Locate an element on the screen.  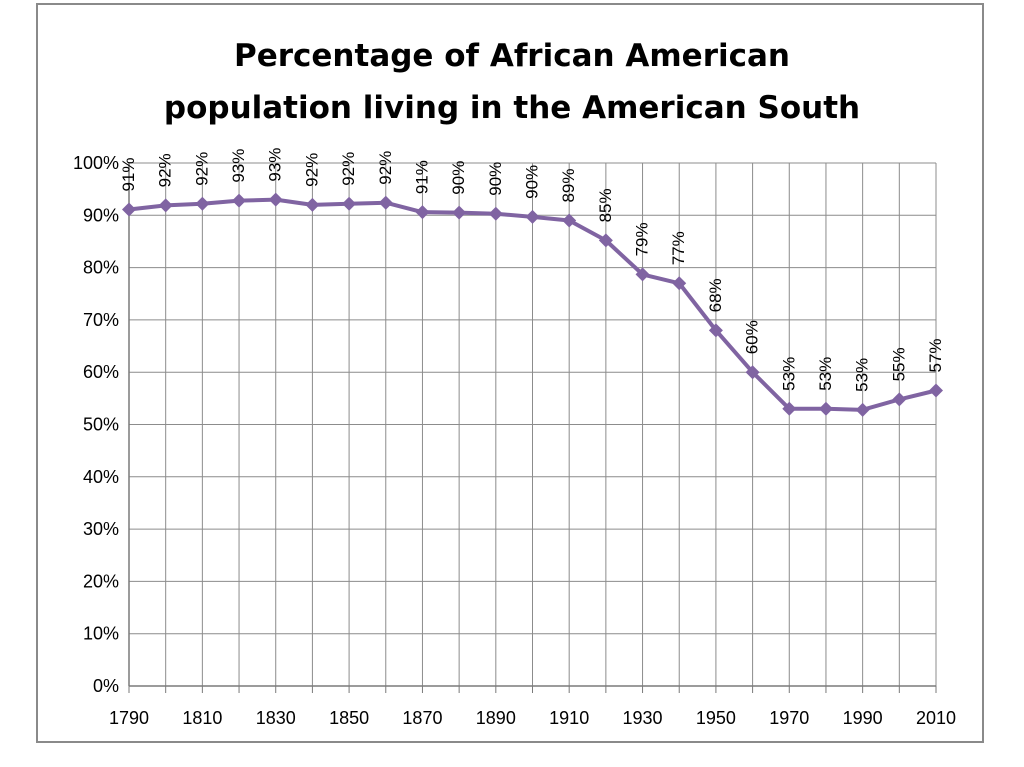
x-tick-label: 1790 is located at coordinates (129, 718).